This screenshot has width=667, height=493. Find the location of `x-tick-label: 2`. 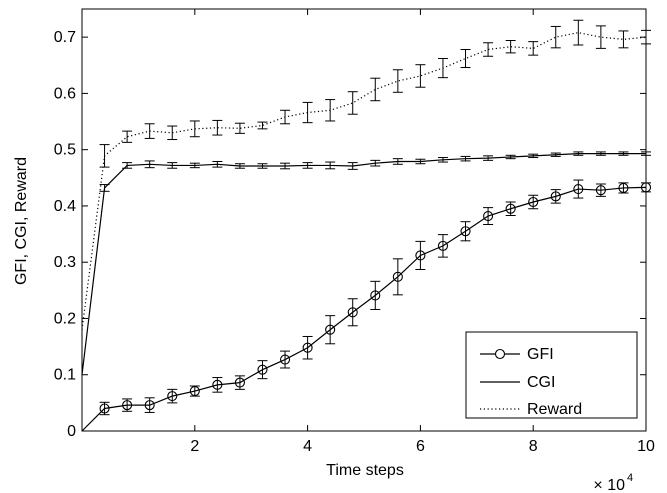

x-tick-label: 2 is located at coordinates (194, 446).